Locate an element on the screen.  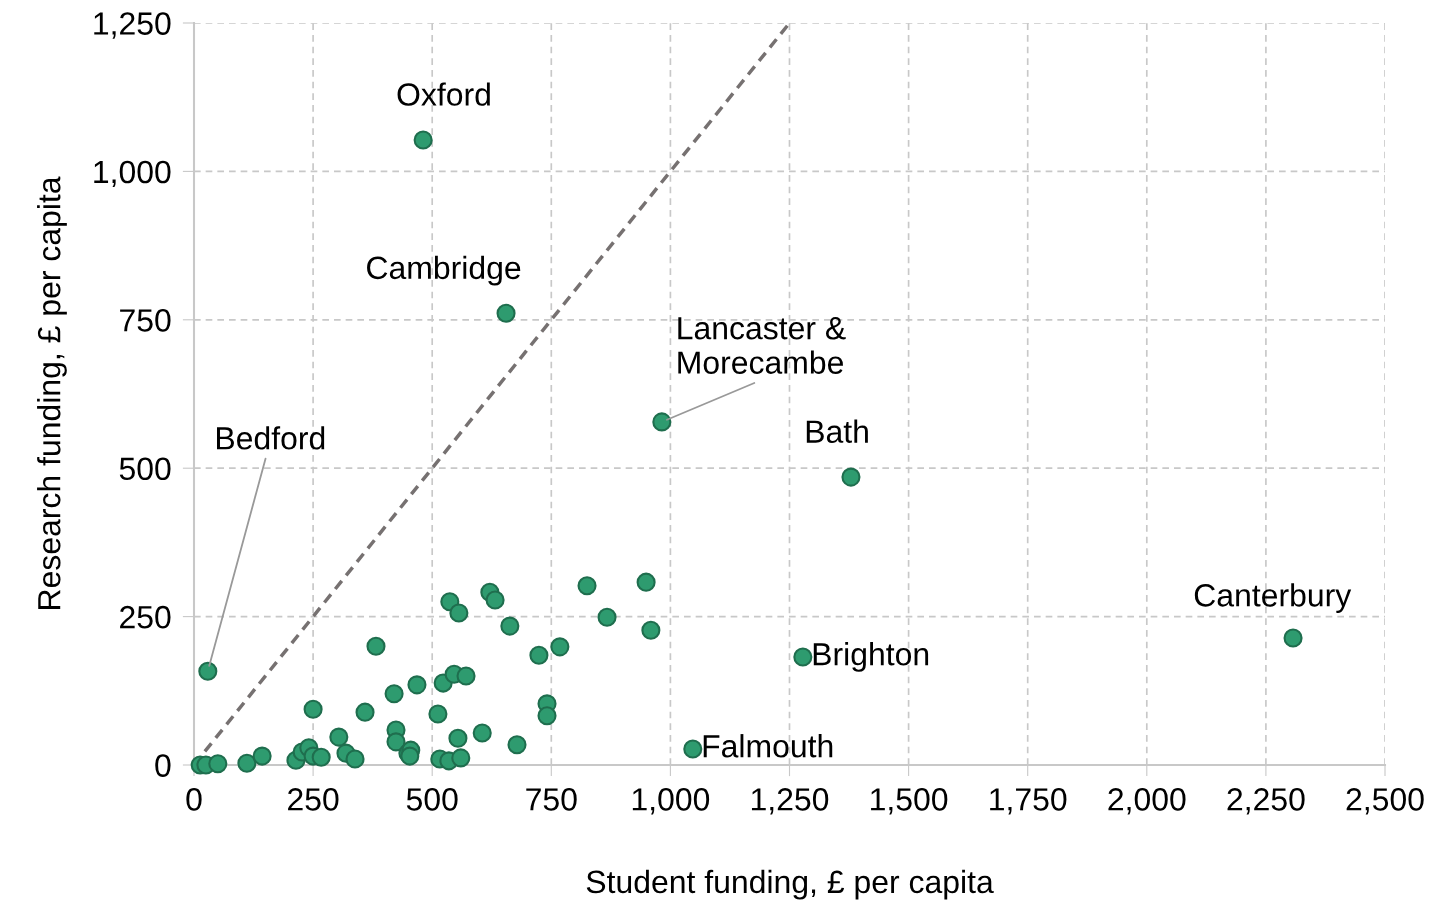
annotation: Bedford is located at coordinates (271, 438).